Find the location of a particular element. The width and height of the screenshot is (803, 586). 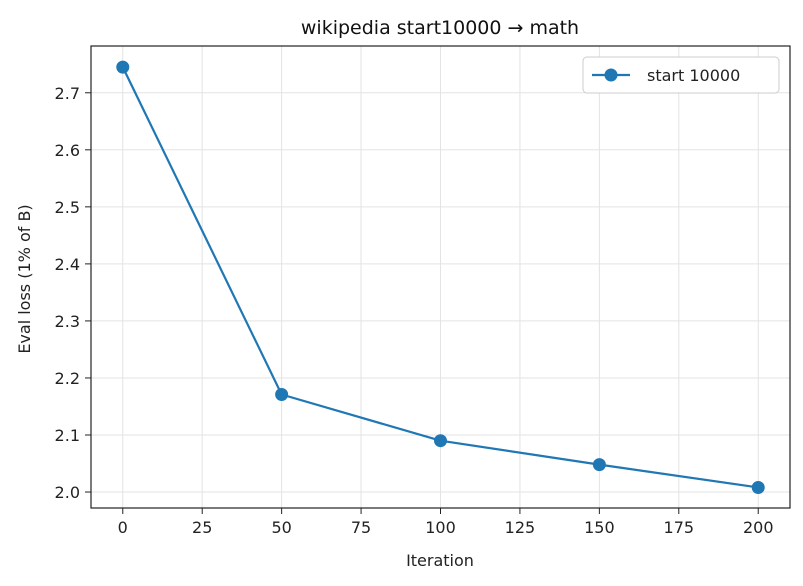

x-tick-label: 100 is located at coordinates (440, 527).